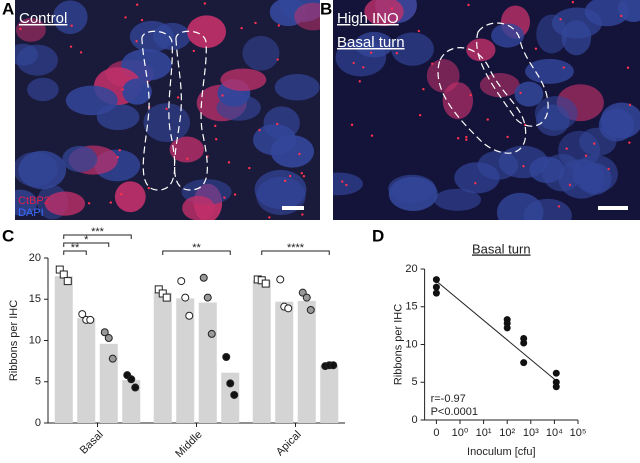 The height and width of the screenshot is (463, 640). I want to click on x-tick-label: 10², so click(507, 433).